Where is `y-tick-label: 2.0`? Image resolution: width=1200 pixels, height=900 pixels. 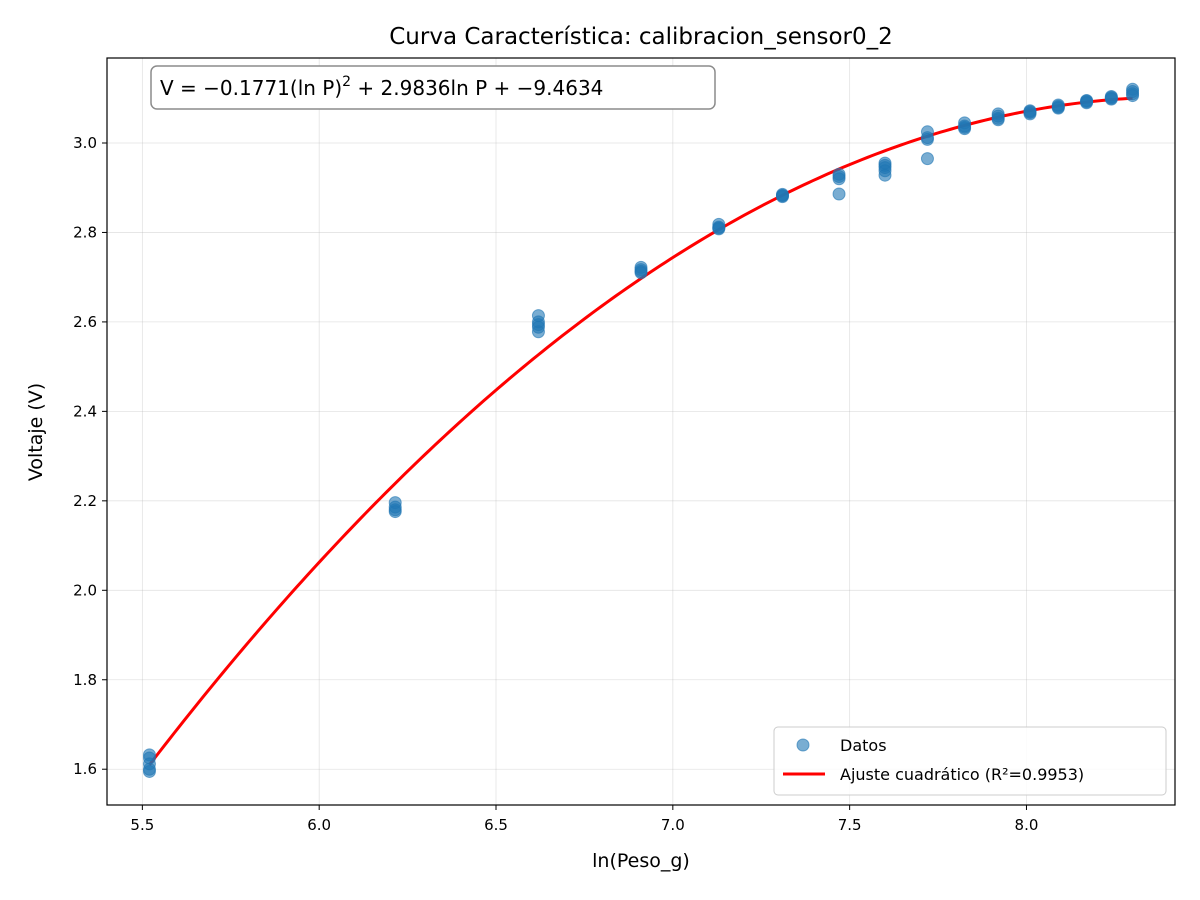 y-tick-label: 2.0 is located at coordinates (85, 590).